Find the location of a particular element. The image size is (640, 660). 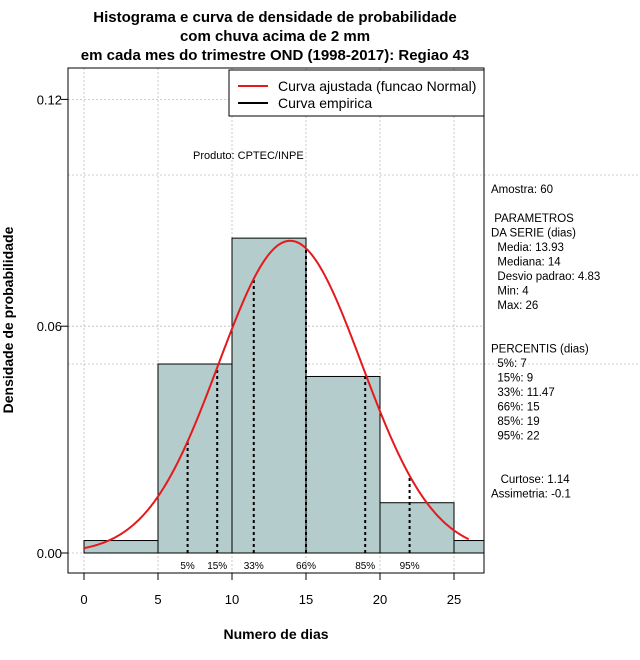

percentile-label: 85% is located at coordinates (365, 566).